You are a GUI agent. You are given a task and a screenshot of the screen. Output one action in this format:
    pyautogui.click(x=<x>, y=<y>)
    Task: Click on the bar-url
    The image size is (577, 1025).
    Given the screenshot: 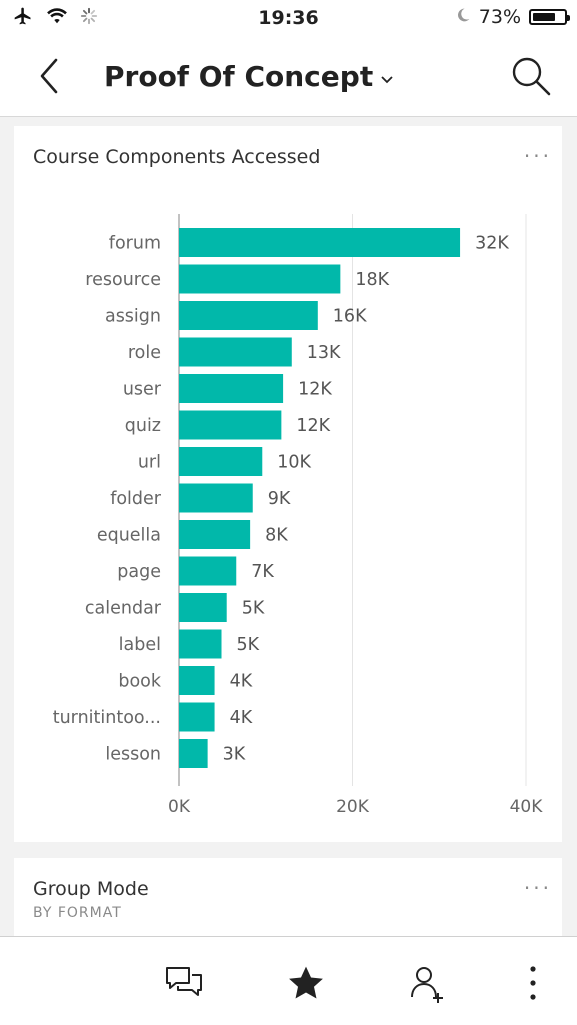 What is the action you would take?
    pyautogui.click(x=221, y=461)
    